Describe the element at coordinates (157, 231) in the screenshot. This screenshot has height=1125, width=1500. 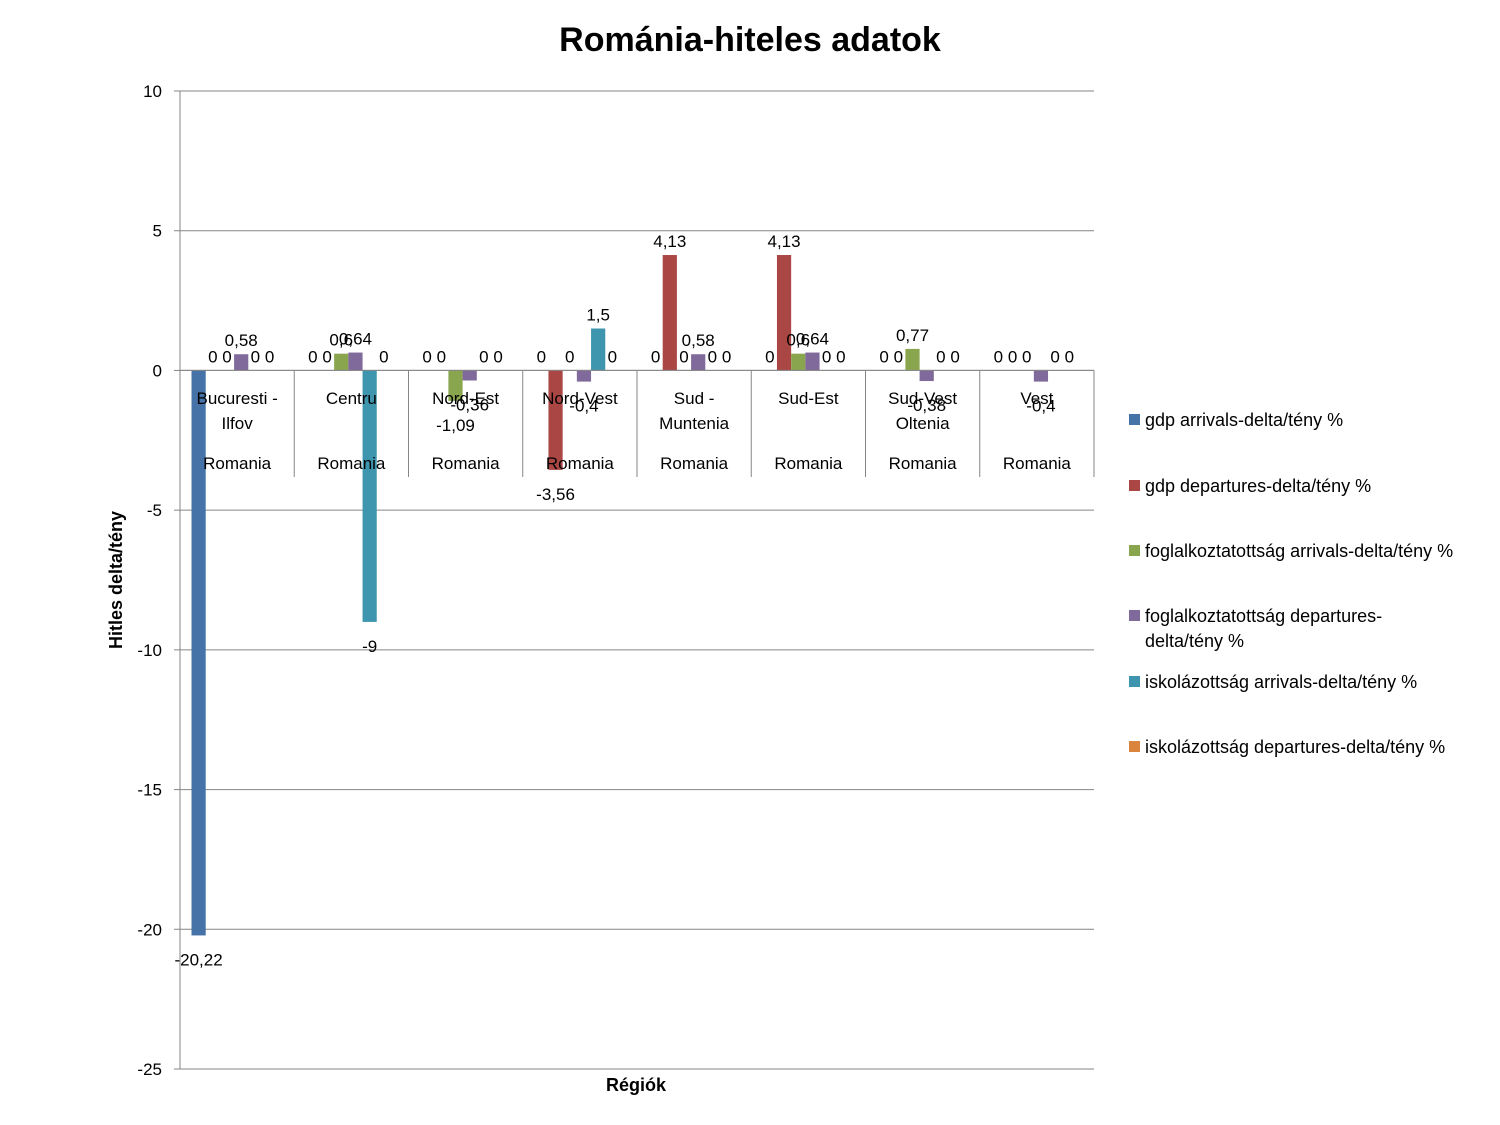
I see `y-tick-label: 5` at that location.